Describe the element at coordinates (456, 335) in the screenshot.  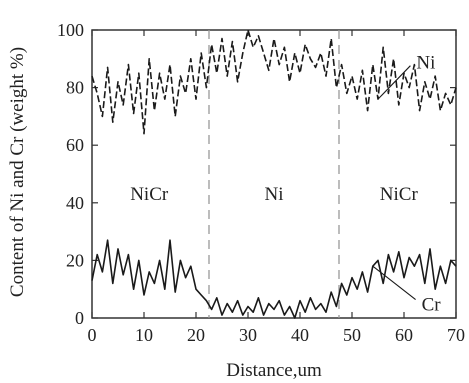
I see `x-tick-label: 70` at that location.